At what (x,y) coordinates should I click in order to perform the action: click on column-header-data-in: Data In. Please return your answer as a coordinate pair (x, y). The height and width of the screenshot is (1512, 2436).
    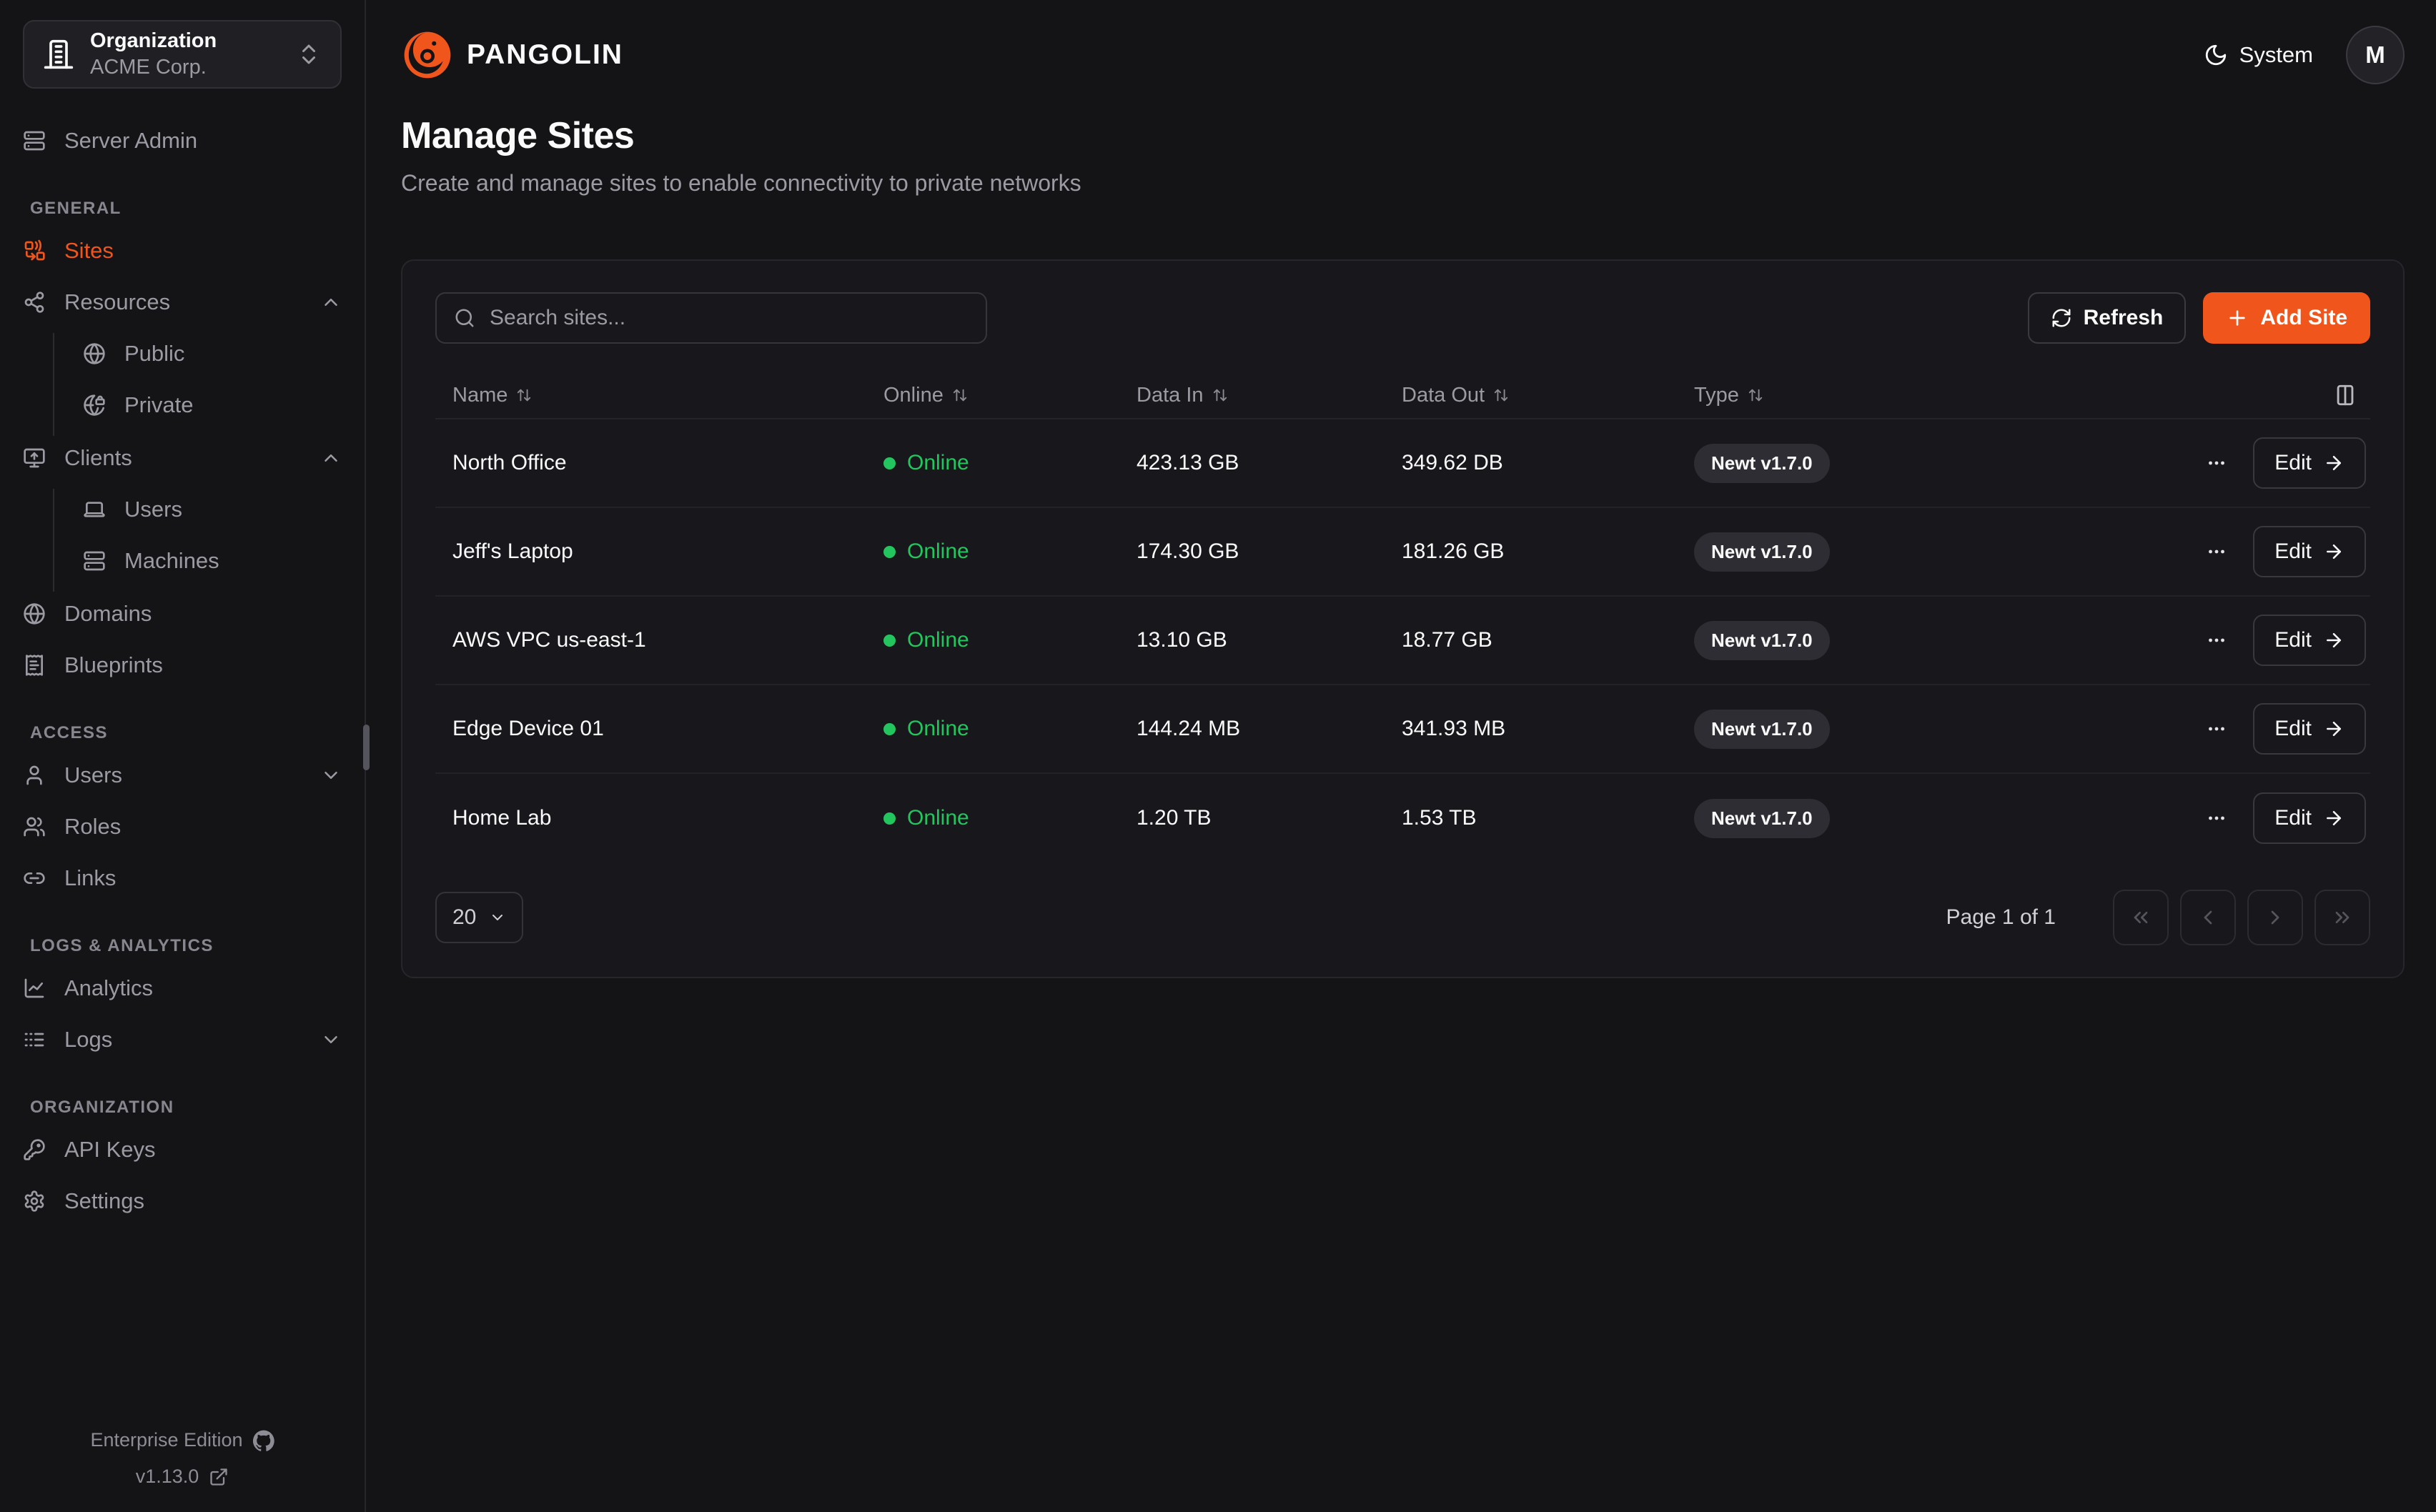
    Looking at the image, I should click on (1252, 396).